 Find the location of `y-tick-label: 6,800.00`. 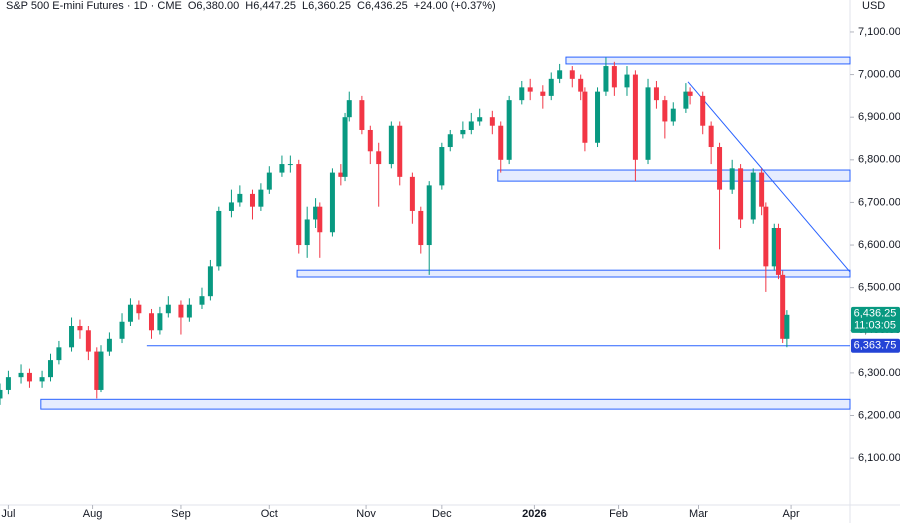

y-tick-label: 6,800.00 is located at coordinates (879, 160).